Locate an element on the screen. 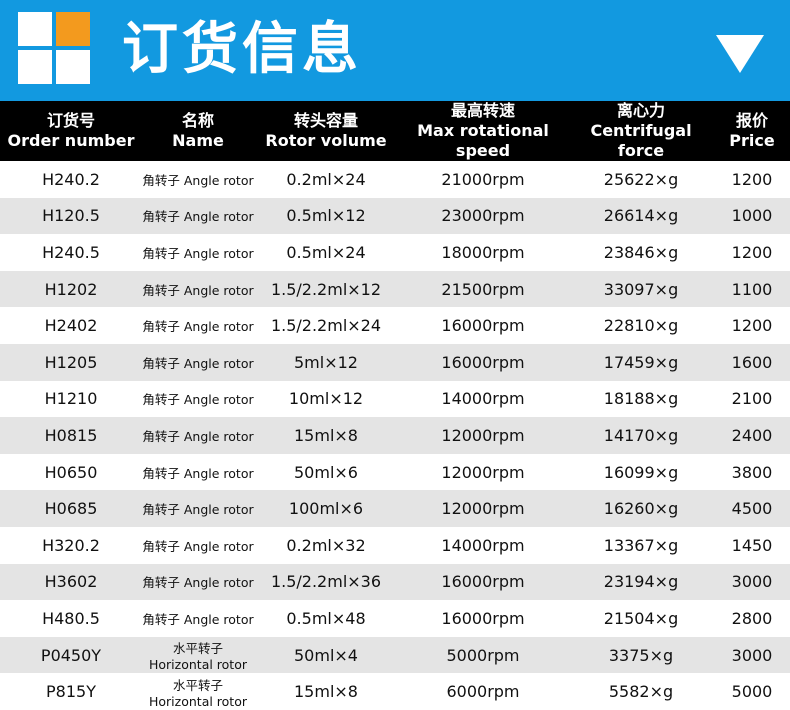 Image resolution: width=790 pixels, height=710 pixels. table-cell: 6000rpm is located at coordinates (483, 692).